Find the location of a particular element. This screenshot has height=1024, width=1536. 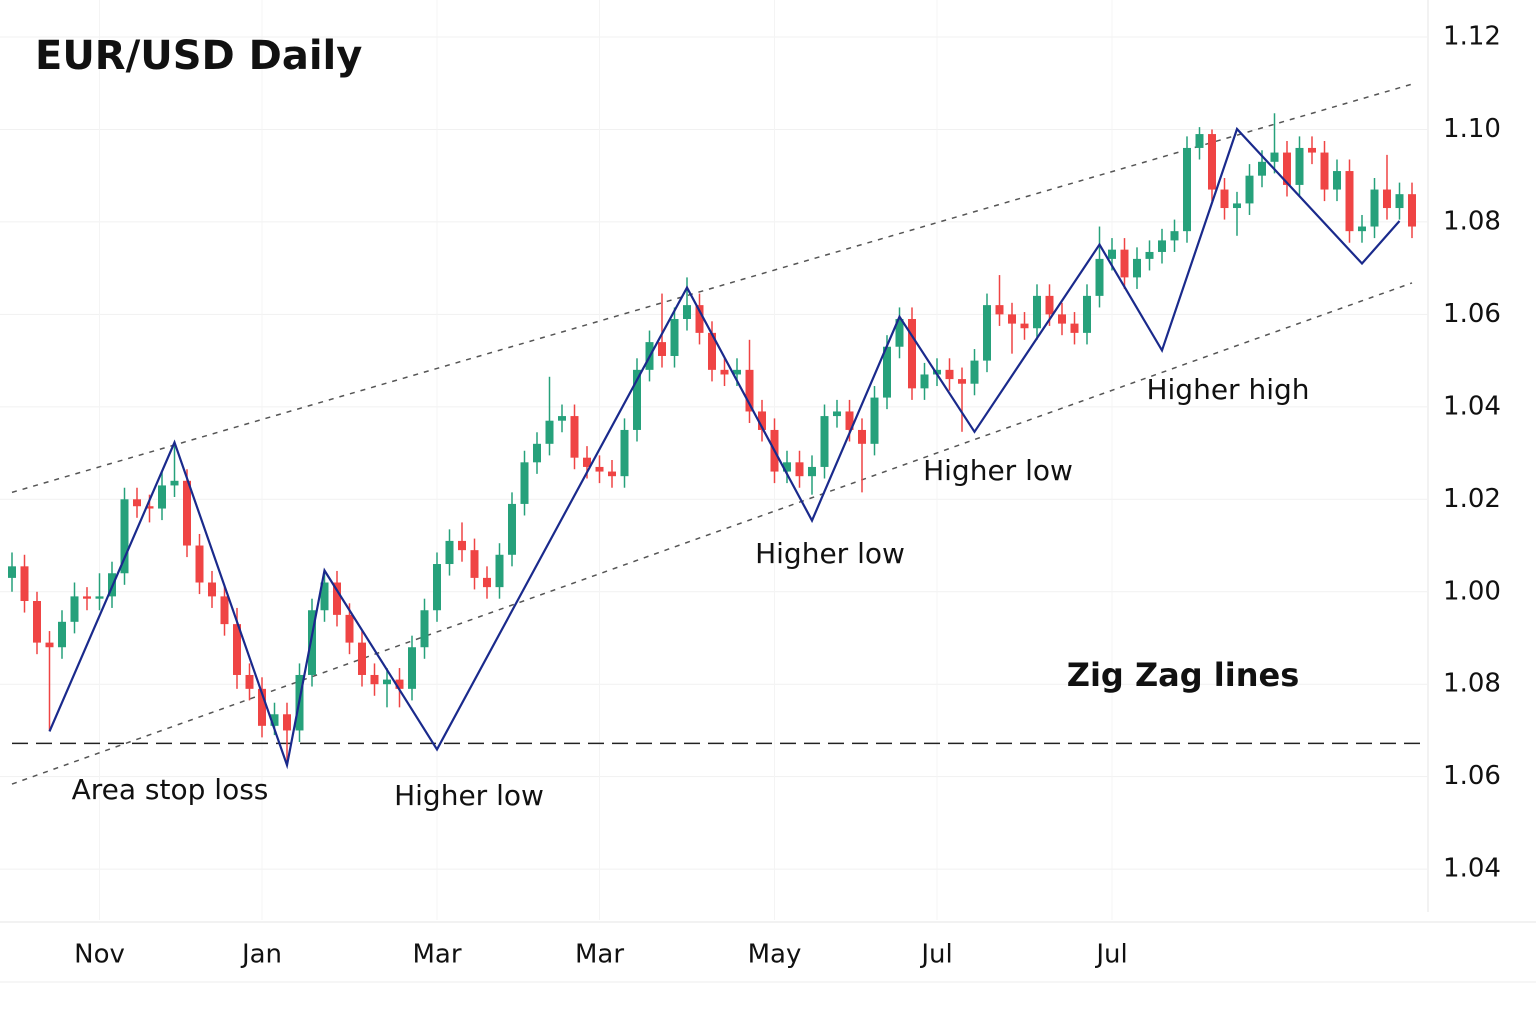

annotation: Zig Zag lines is located at coordinates (1183, 675).